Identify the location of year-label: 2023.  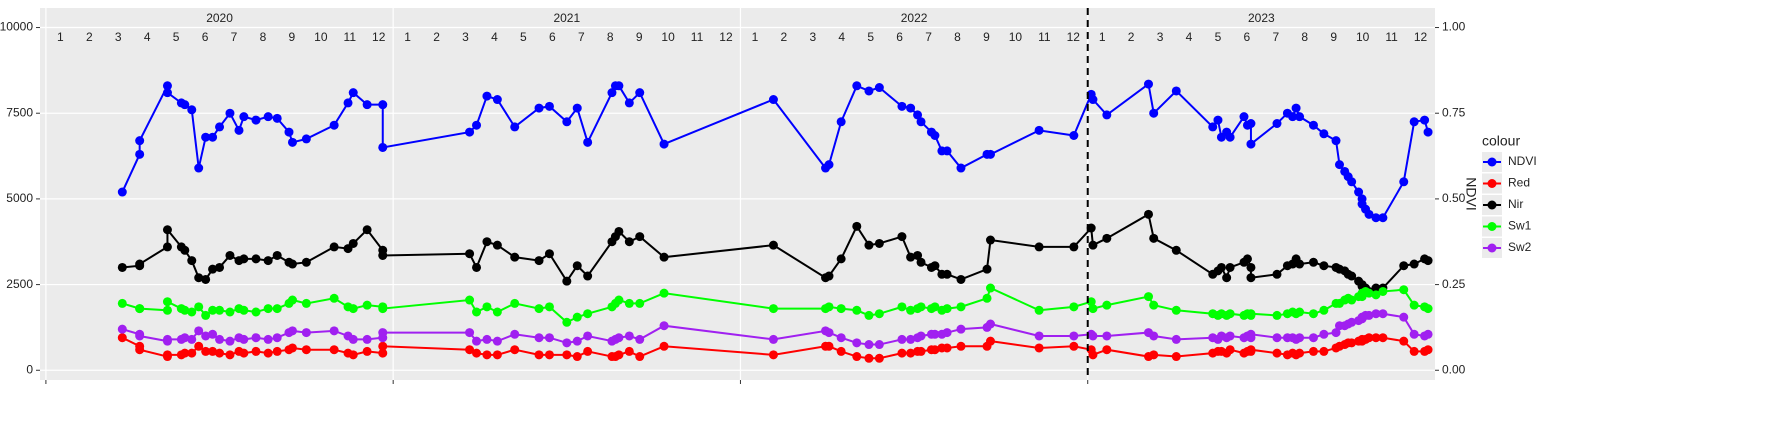
(1261, 18).